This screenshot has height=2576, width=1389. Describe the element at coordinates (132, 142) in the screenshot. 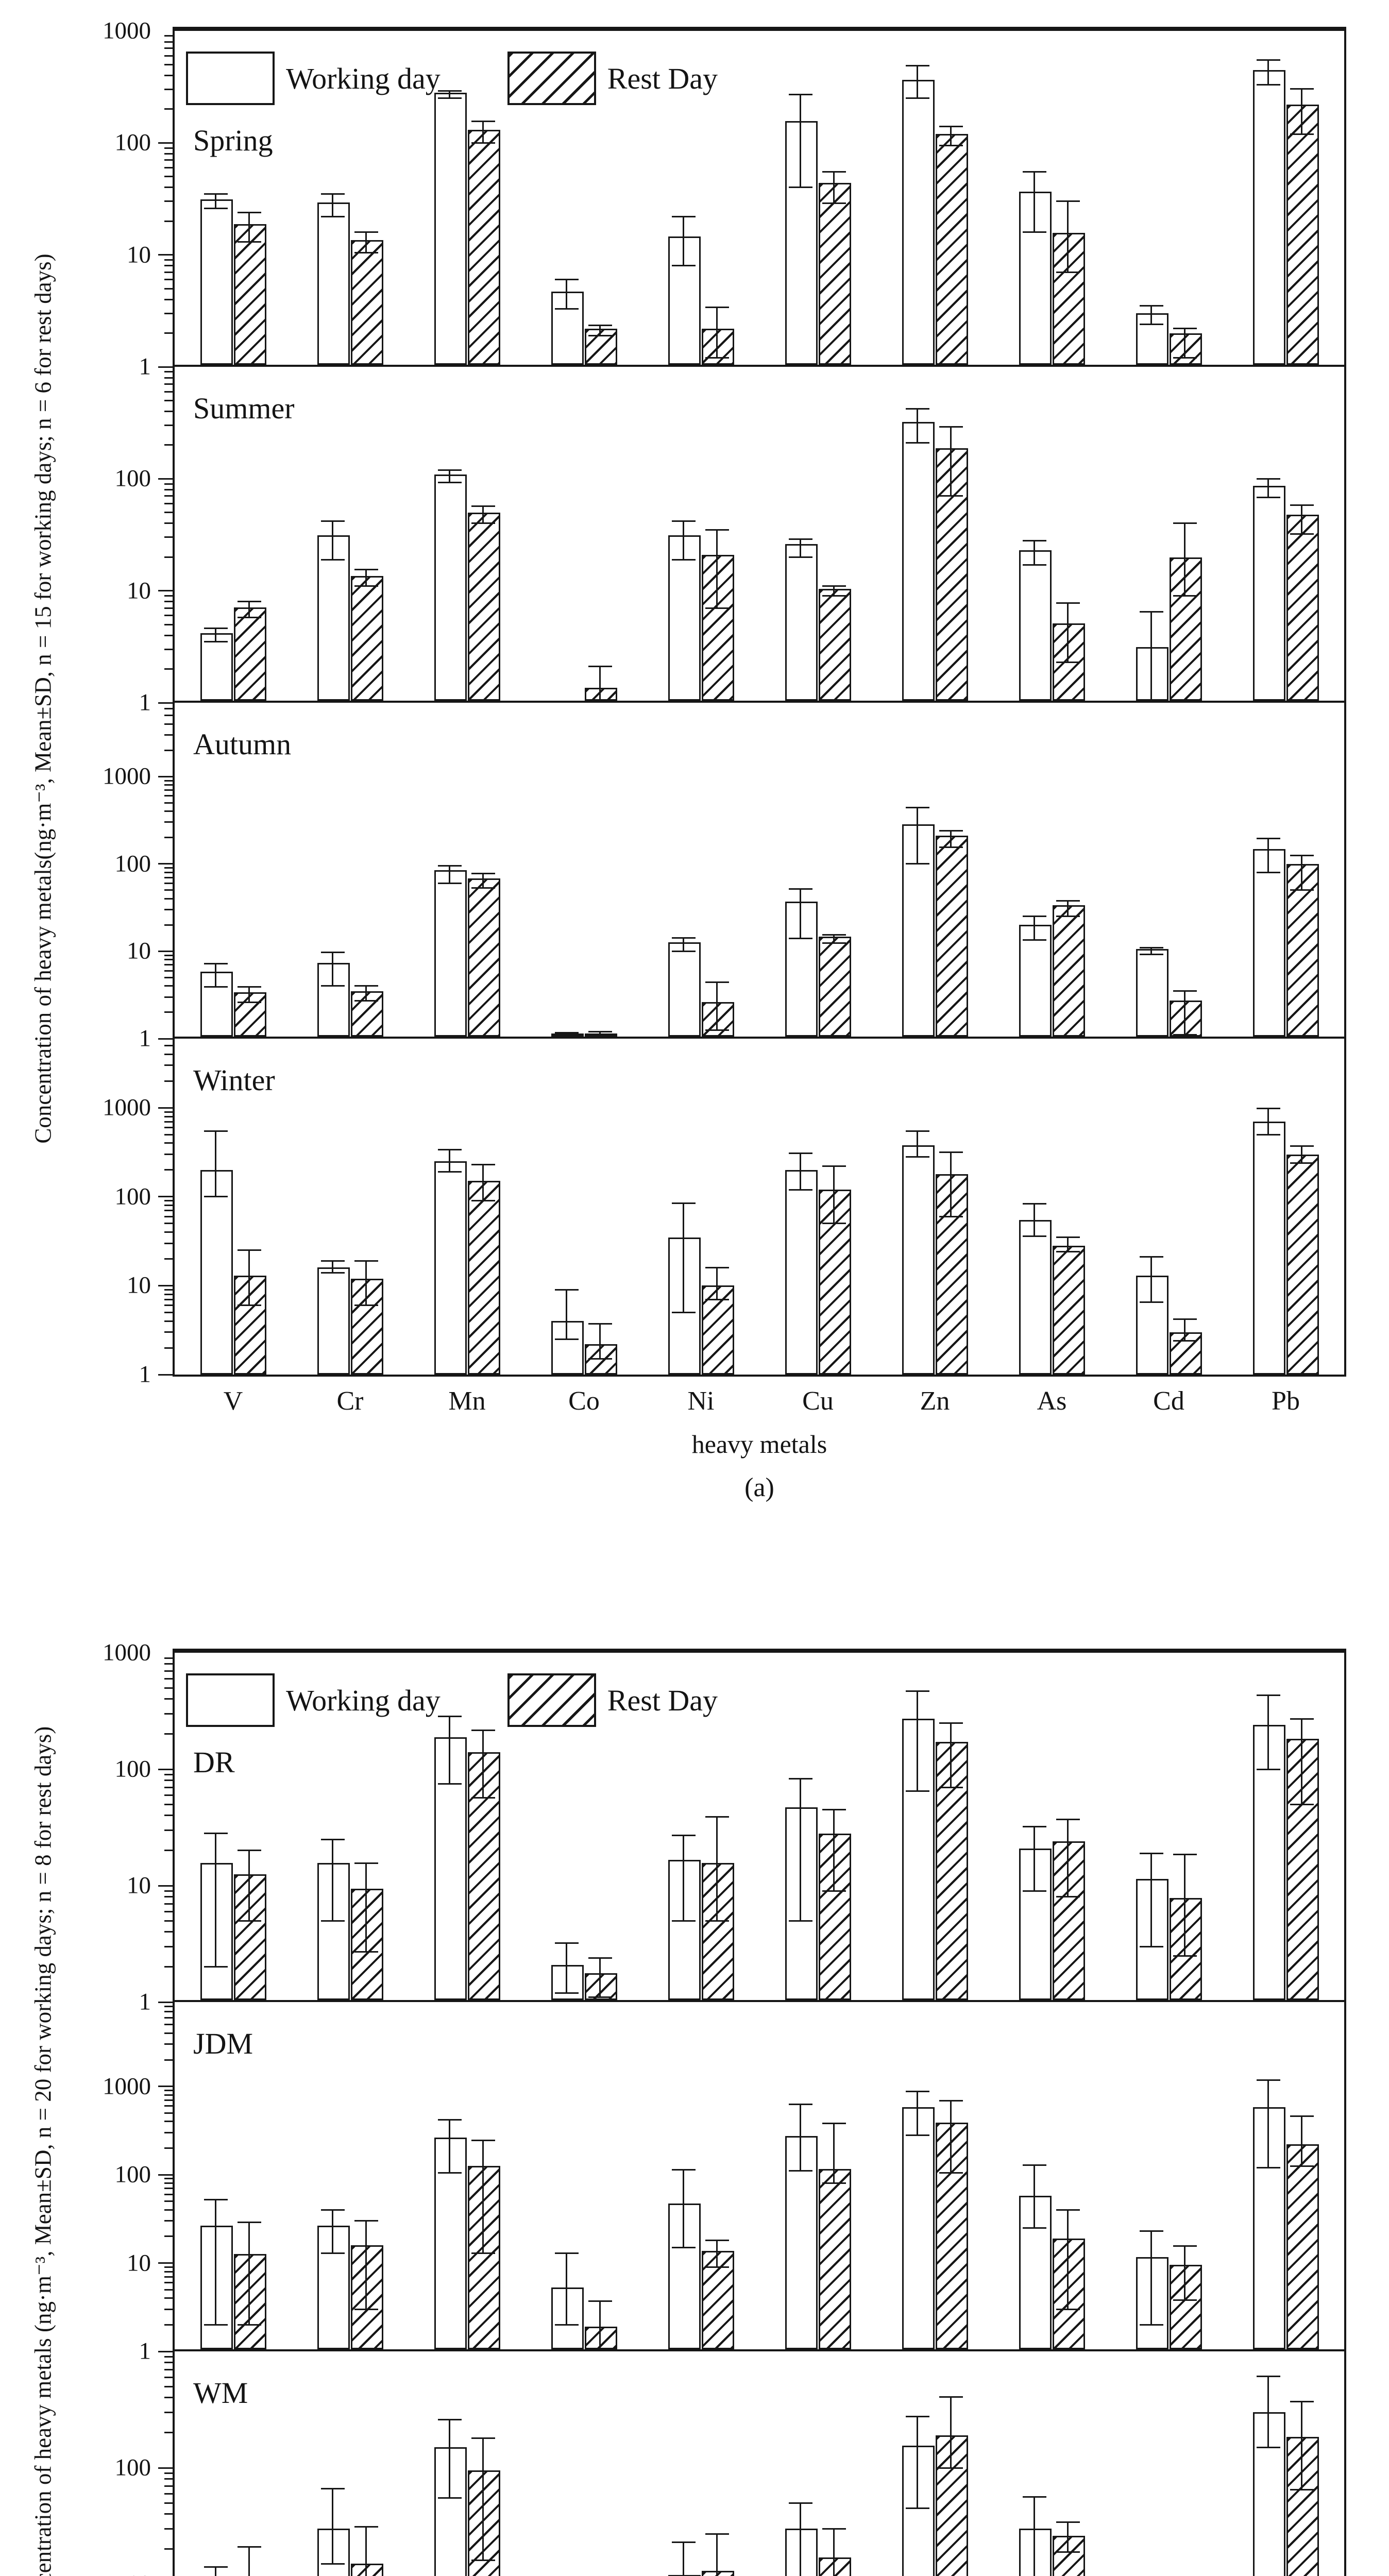

I see `tick-label: 100` at that location.